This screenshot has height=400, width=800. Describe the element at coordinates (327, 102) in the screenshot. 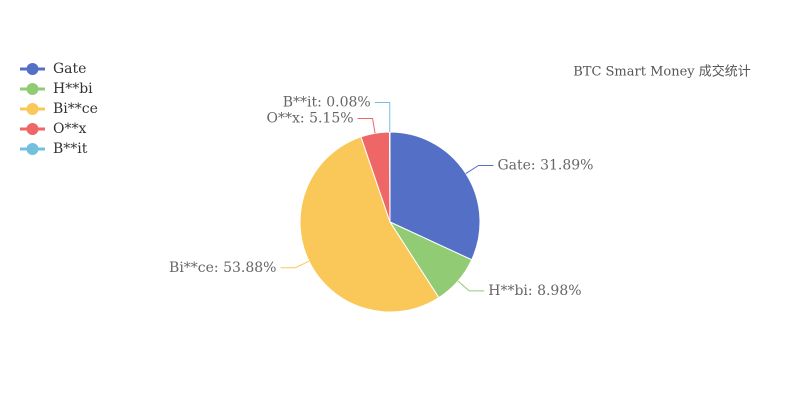

I see `data-label: B**it: 0.08%` at that location.